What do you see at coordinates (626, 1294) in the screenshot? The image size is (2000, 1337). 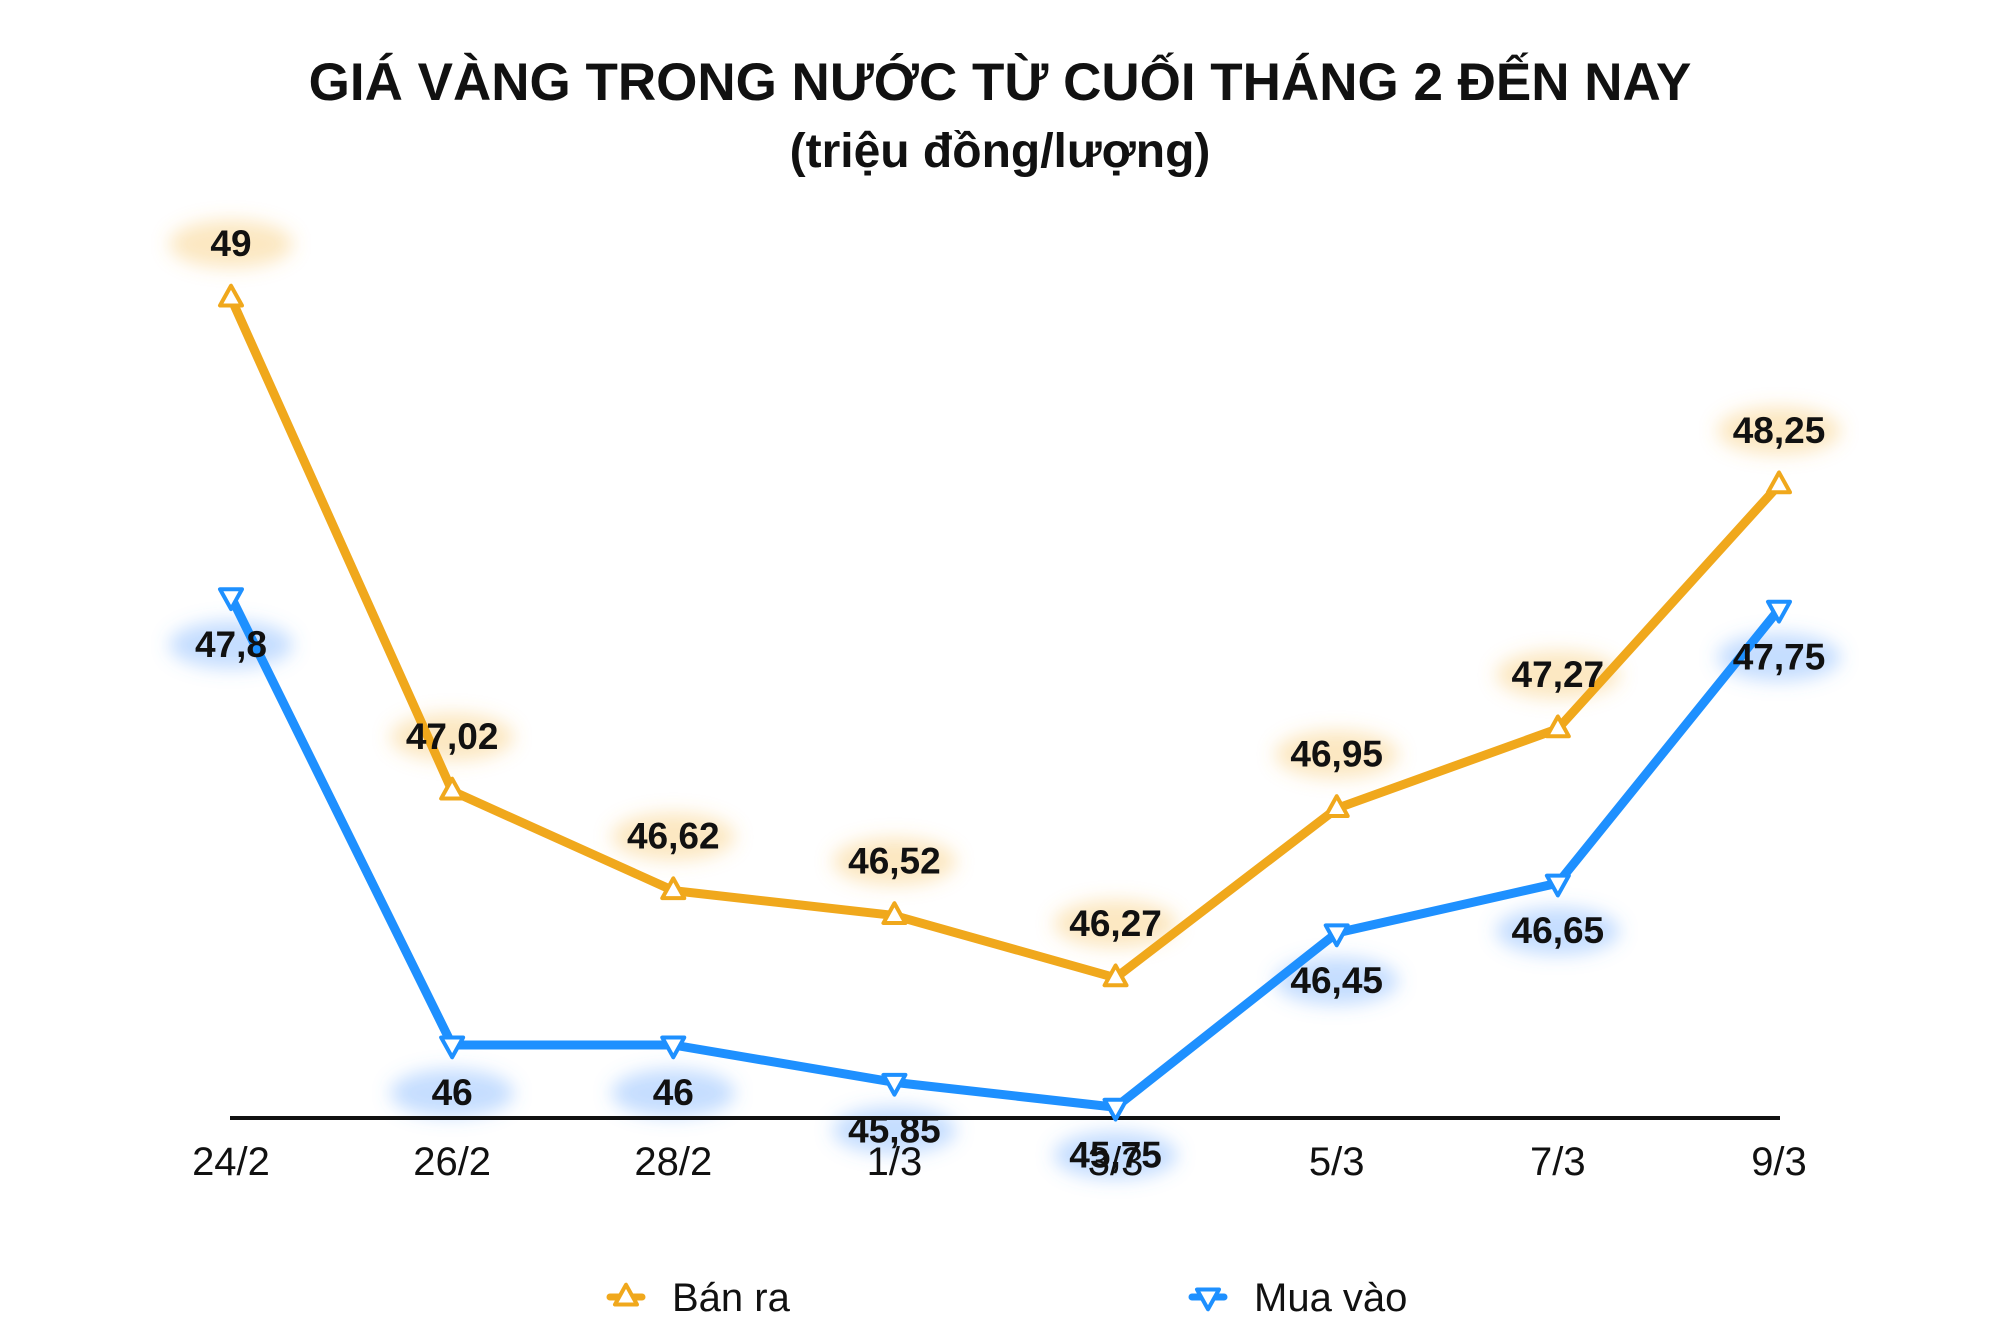 I see `legend-marker-ban-ra` at bounding box center [626, 1294].